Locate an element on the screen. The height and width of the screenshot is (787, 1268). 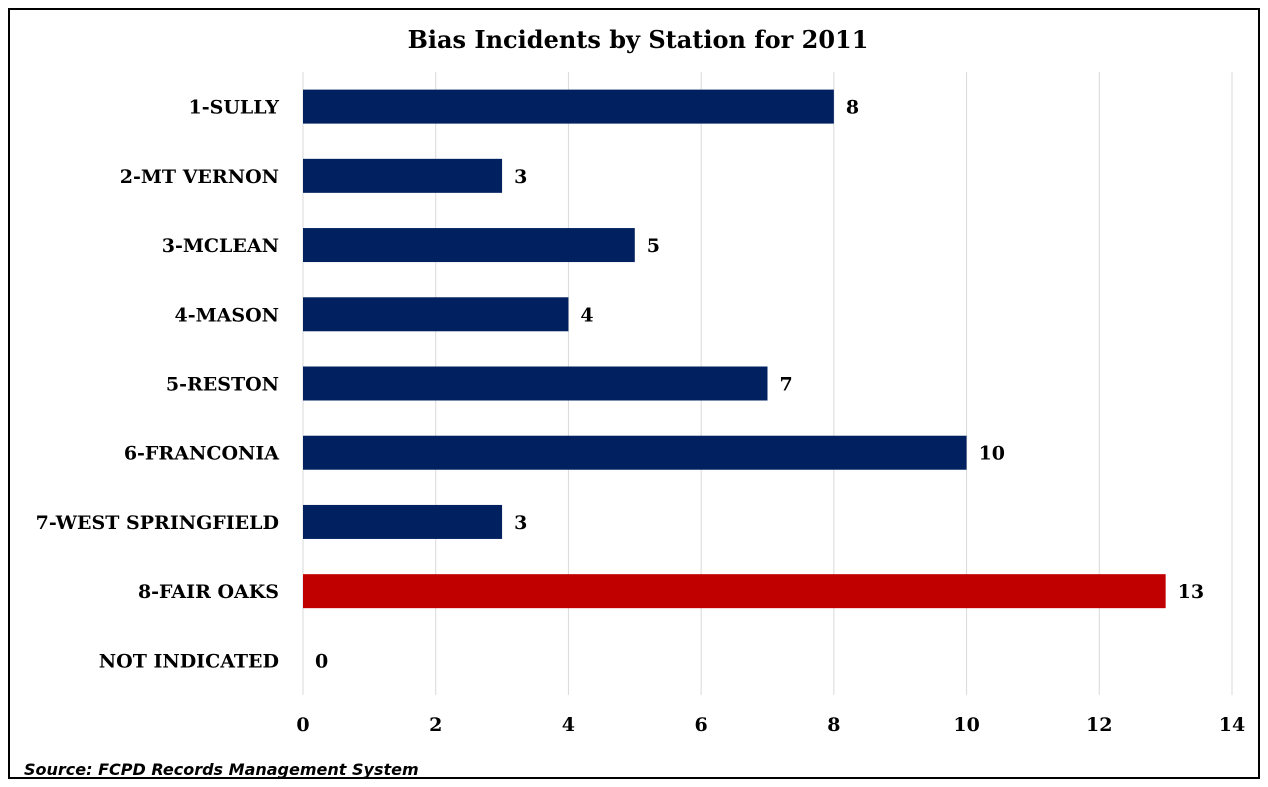
data-label: 10 is located at coordinates (992, 454).